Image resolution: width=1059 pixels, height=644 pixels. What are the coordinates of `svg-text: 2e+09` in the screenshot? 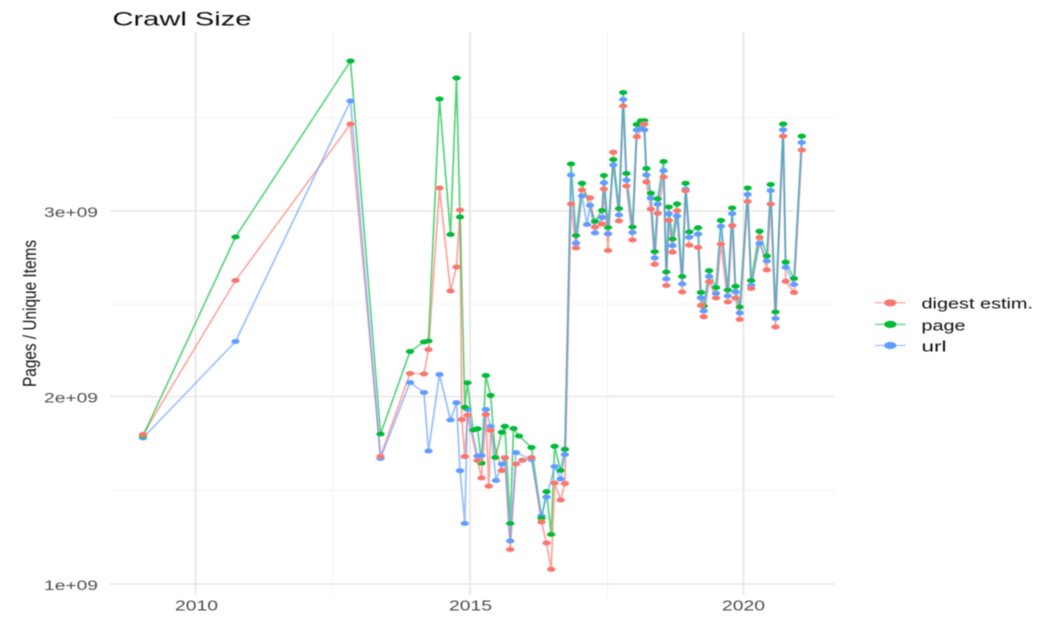 It's located at (71, 398).